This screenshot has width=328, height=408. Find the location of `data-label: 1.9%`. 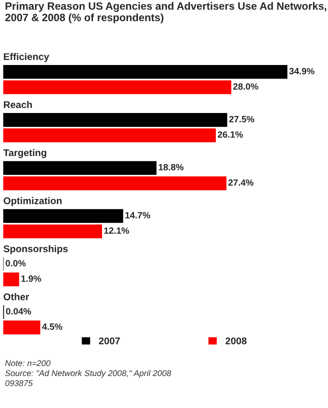

data-label: 1.9% is located at coordinates (31, 278).